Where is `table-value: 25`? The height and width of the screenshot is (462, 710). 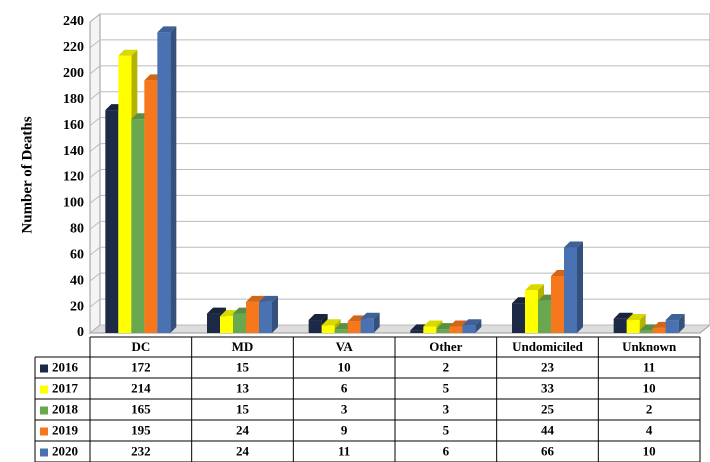 table-value: 25 is located at coordinates (548, 408).